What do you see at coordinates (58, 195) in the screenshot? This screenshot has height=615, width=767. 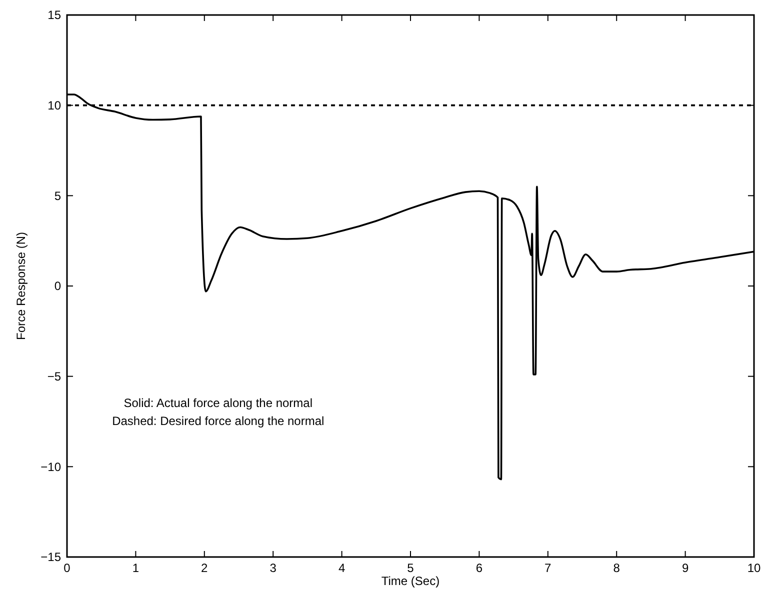 I see `y-tick-label: 5` at bounding box center [58, 195].